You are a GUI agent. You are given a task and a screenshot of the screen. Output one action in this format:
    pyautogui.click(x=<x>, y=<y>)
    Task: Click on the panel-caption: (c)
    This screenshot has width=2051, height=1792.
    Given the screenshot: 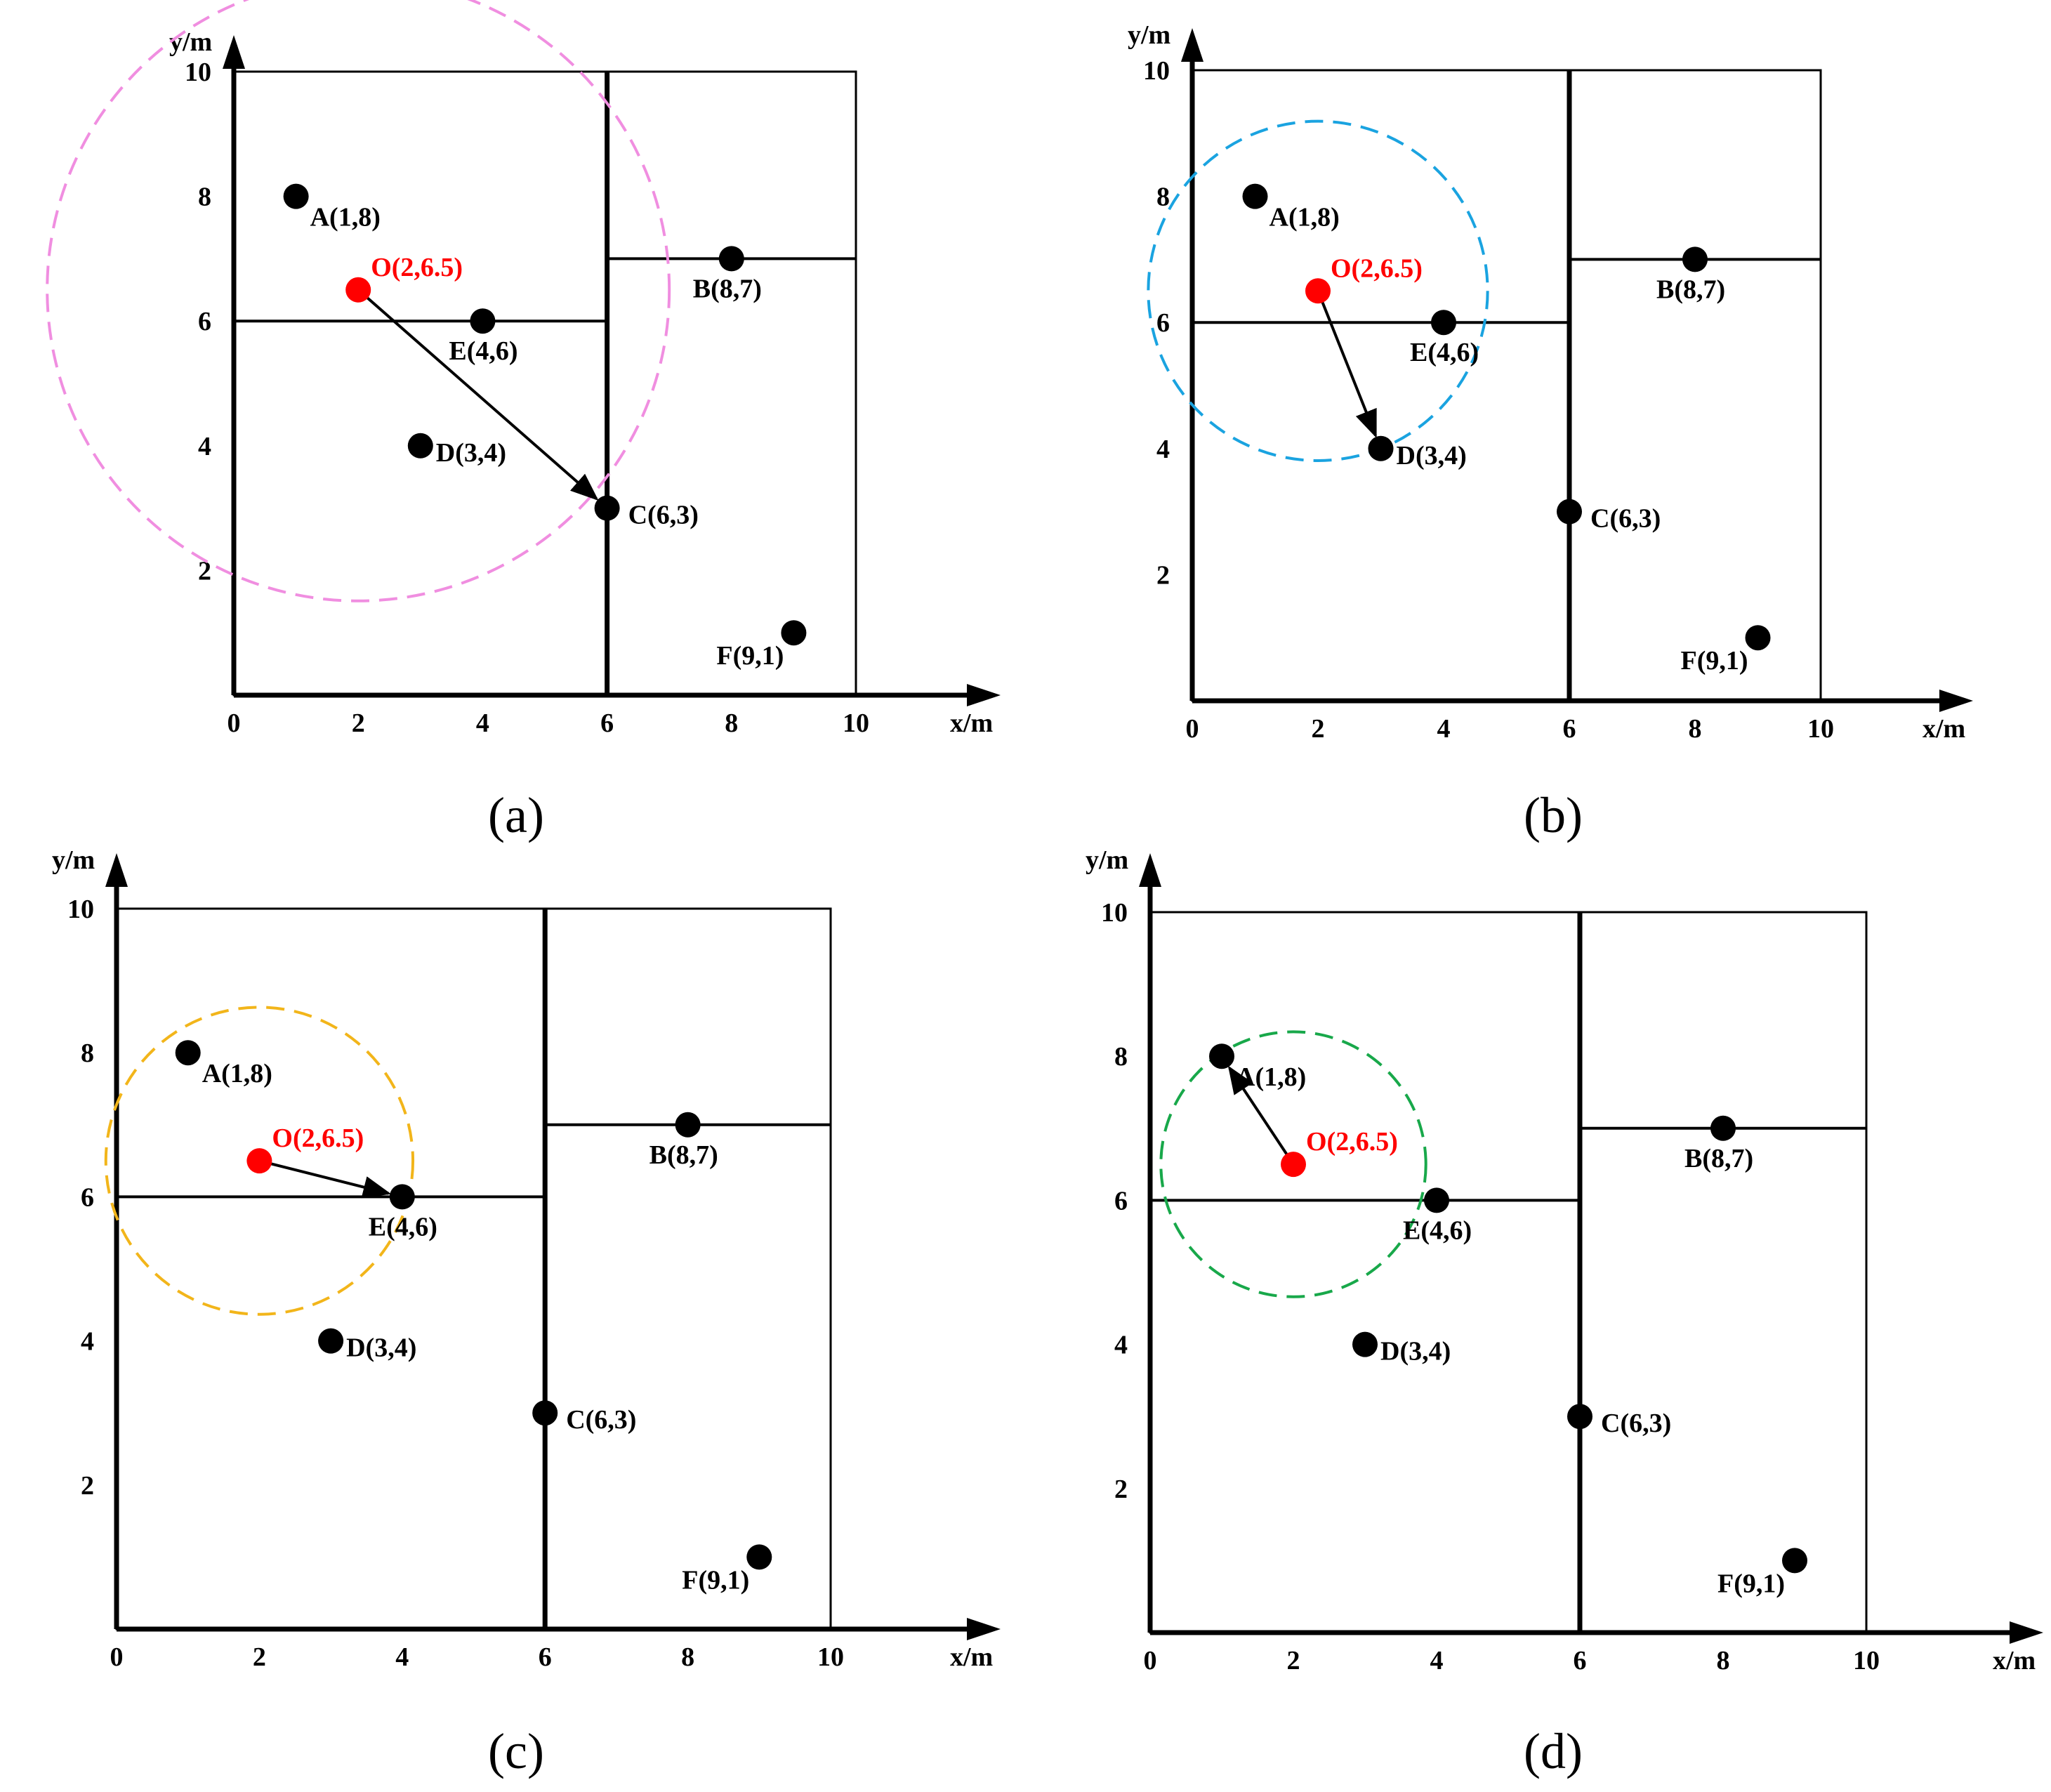 What is the action you would take?
    pyautogui.click(x=516, y=1751)
    